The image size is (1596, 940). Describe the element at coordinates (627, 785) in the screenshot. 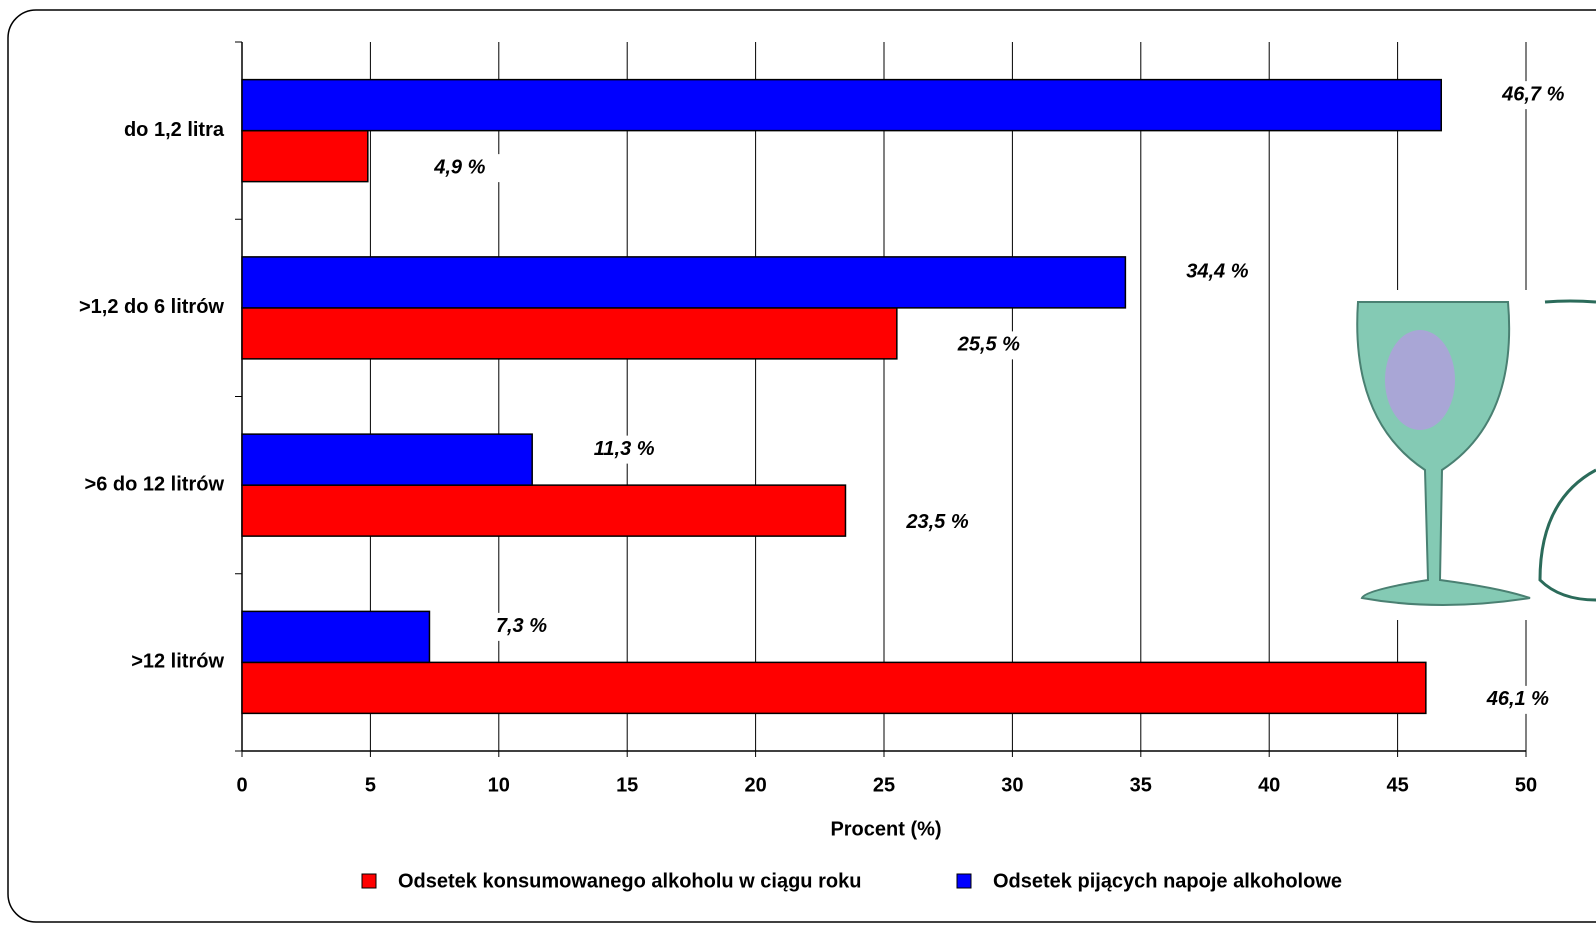

I see `x-tick-label: 15` at that location.